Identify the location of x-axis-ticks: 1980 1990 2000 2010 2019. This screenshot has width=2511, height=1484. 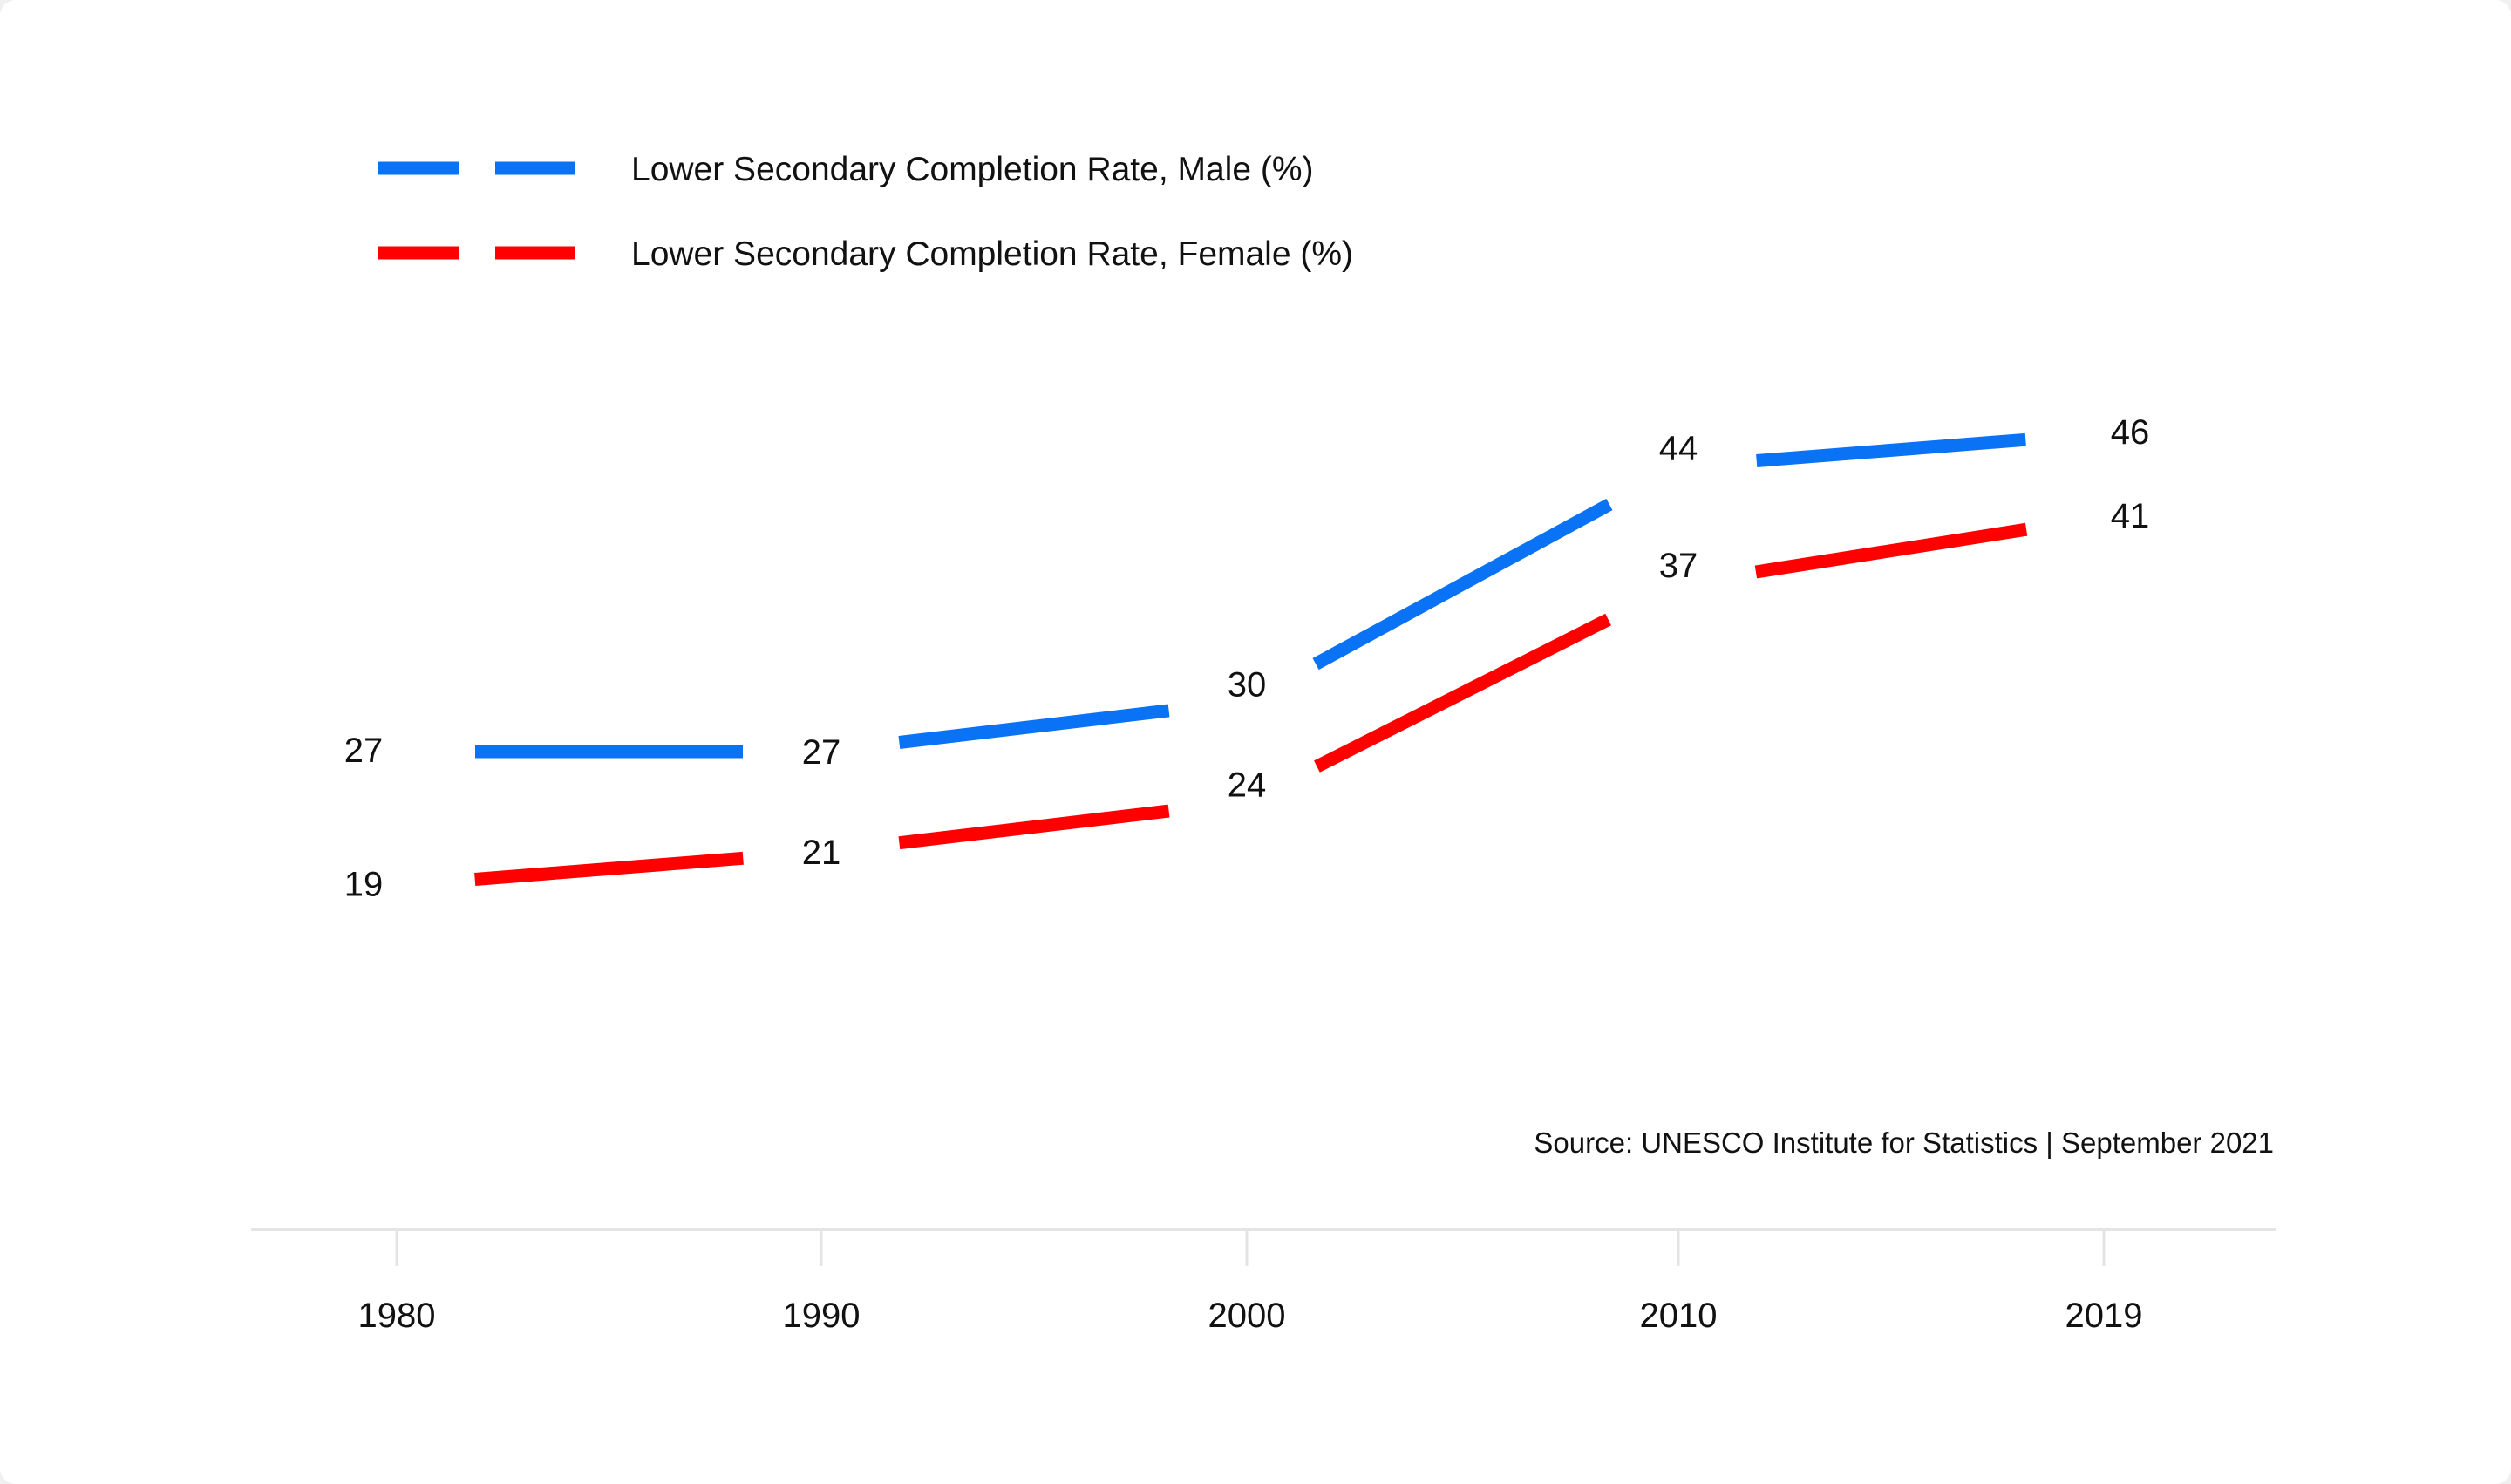
(1250, 1282).